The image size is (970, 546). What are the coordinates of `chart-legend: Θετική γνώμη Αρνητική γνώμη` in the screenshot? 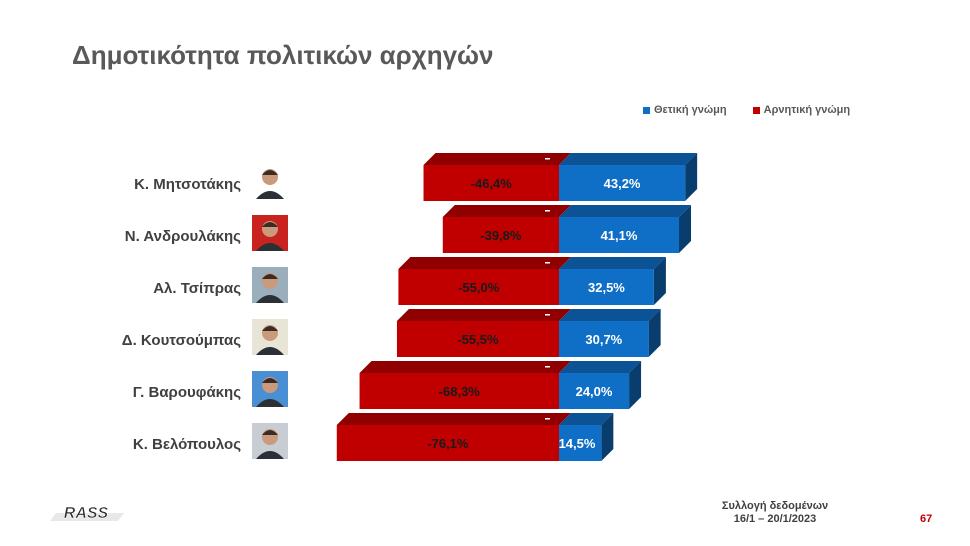 It's located at (746, 110).